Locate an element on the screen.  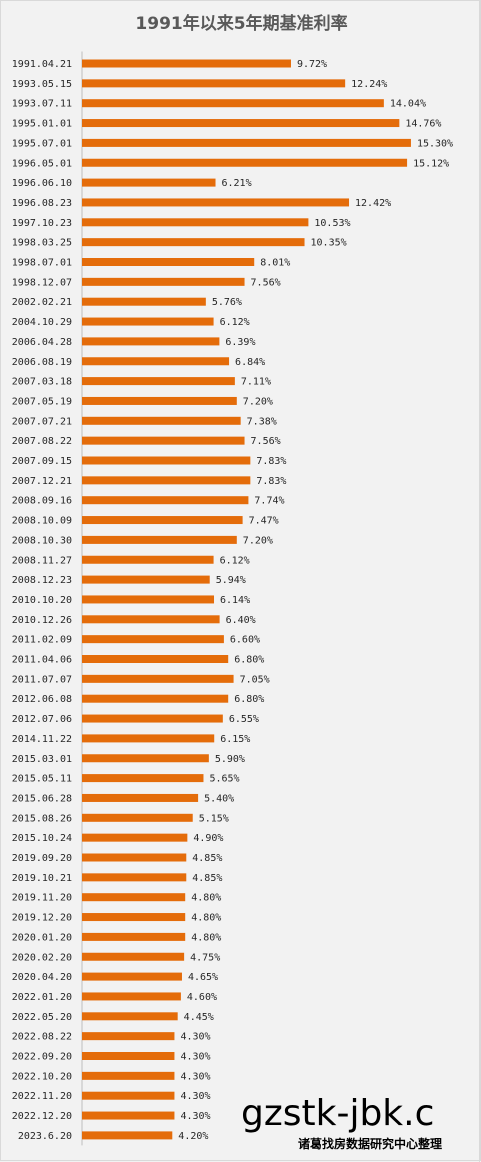
category-label: 2002.02.21 is located at coordinates (42, 302).